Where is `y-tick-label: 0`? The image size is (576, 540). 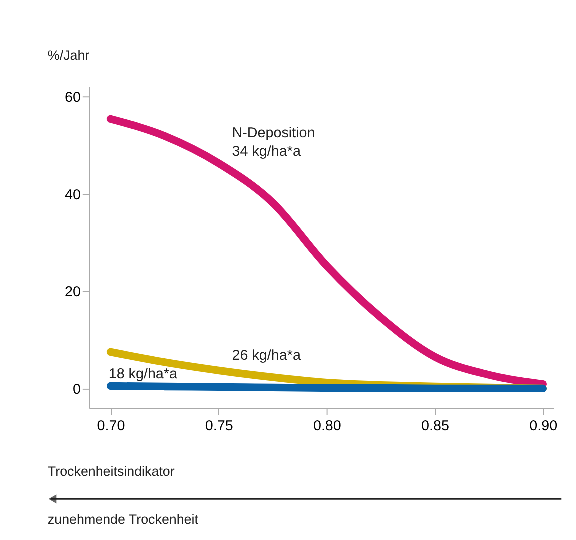
y-tick-label: 0 is located at coordinates (76, 390).